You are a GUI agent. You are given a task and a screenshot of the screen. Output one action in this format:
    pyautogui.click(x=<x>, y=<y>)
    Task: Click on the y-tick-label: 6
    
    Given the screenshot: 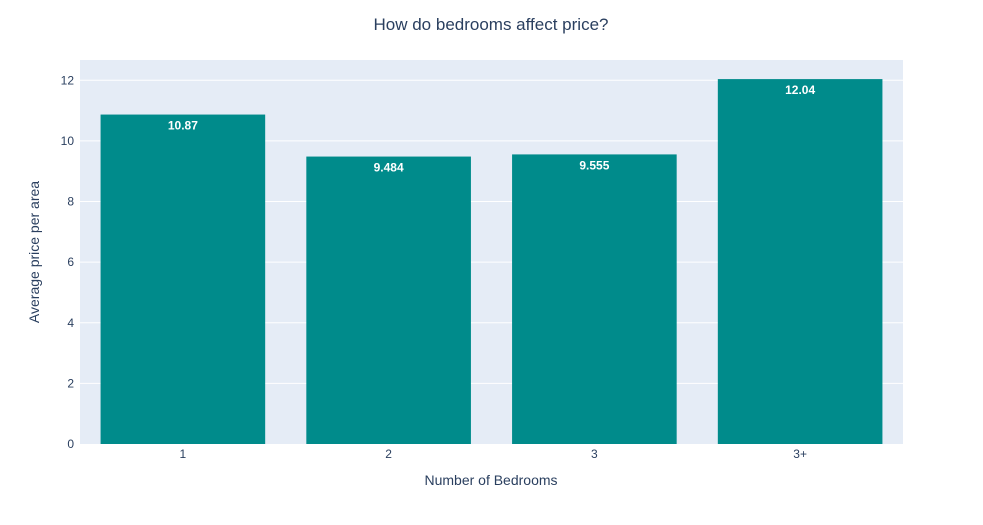 What is the action you would take?
    pyautogui.click(x=70, y=262)
    